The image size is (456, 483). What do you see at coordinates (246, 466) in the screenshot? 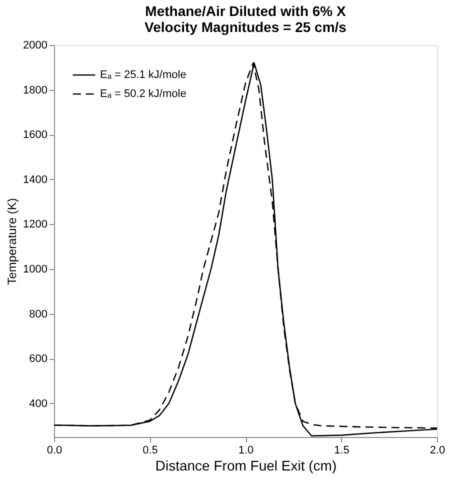
I see `x-axis-title: Distance From Fuel Exit (cm)` at bounding box center [246, 466].